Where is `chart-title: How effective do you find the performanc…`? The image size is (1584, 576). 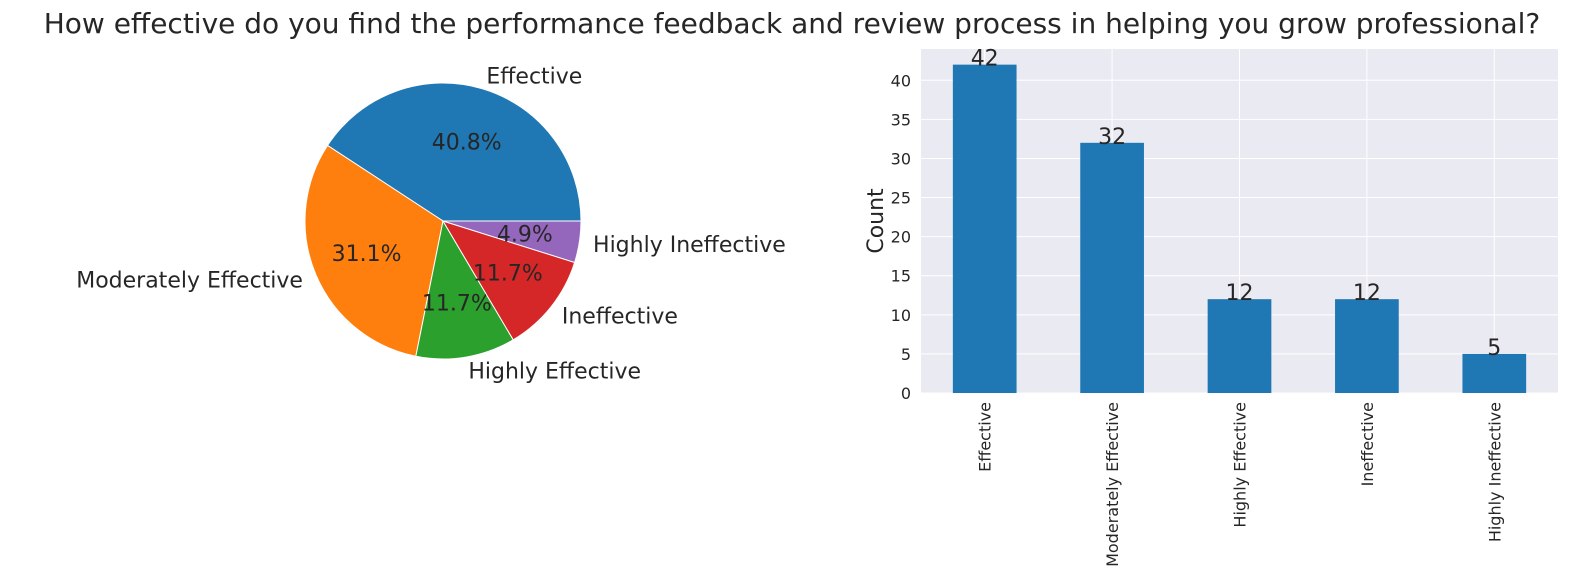 chart-title: How effective do you find the performanc… is located at coordinates (792, 23).